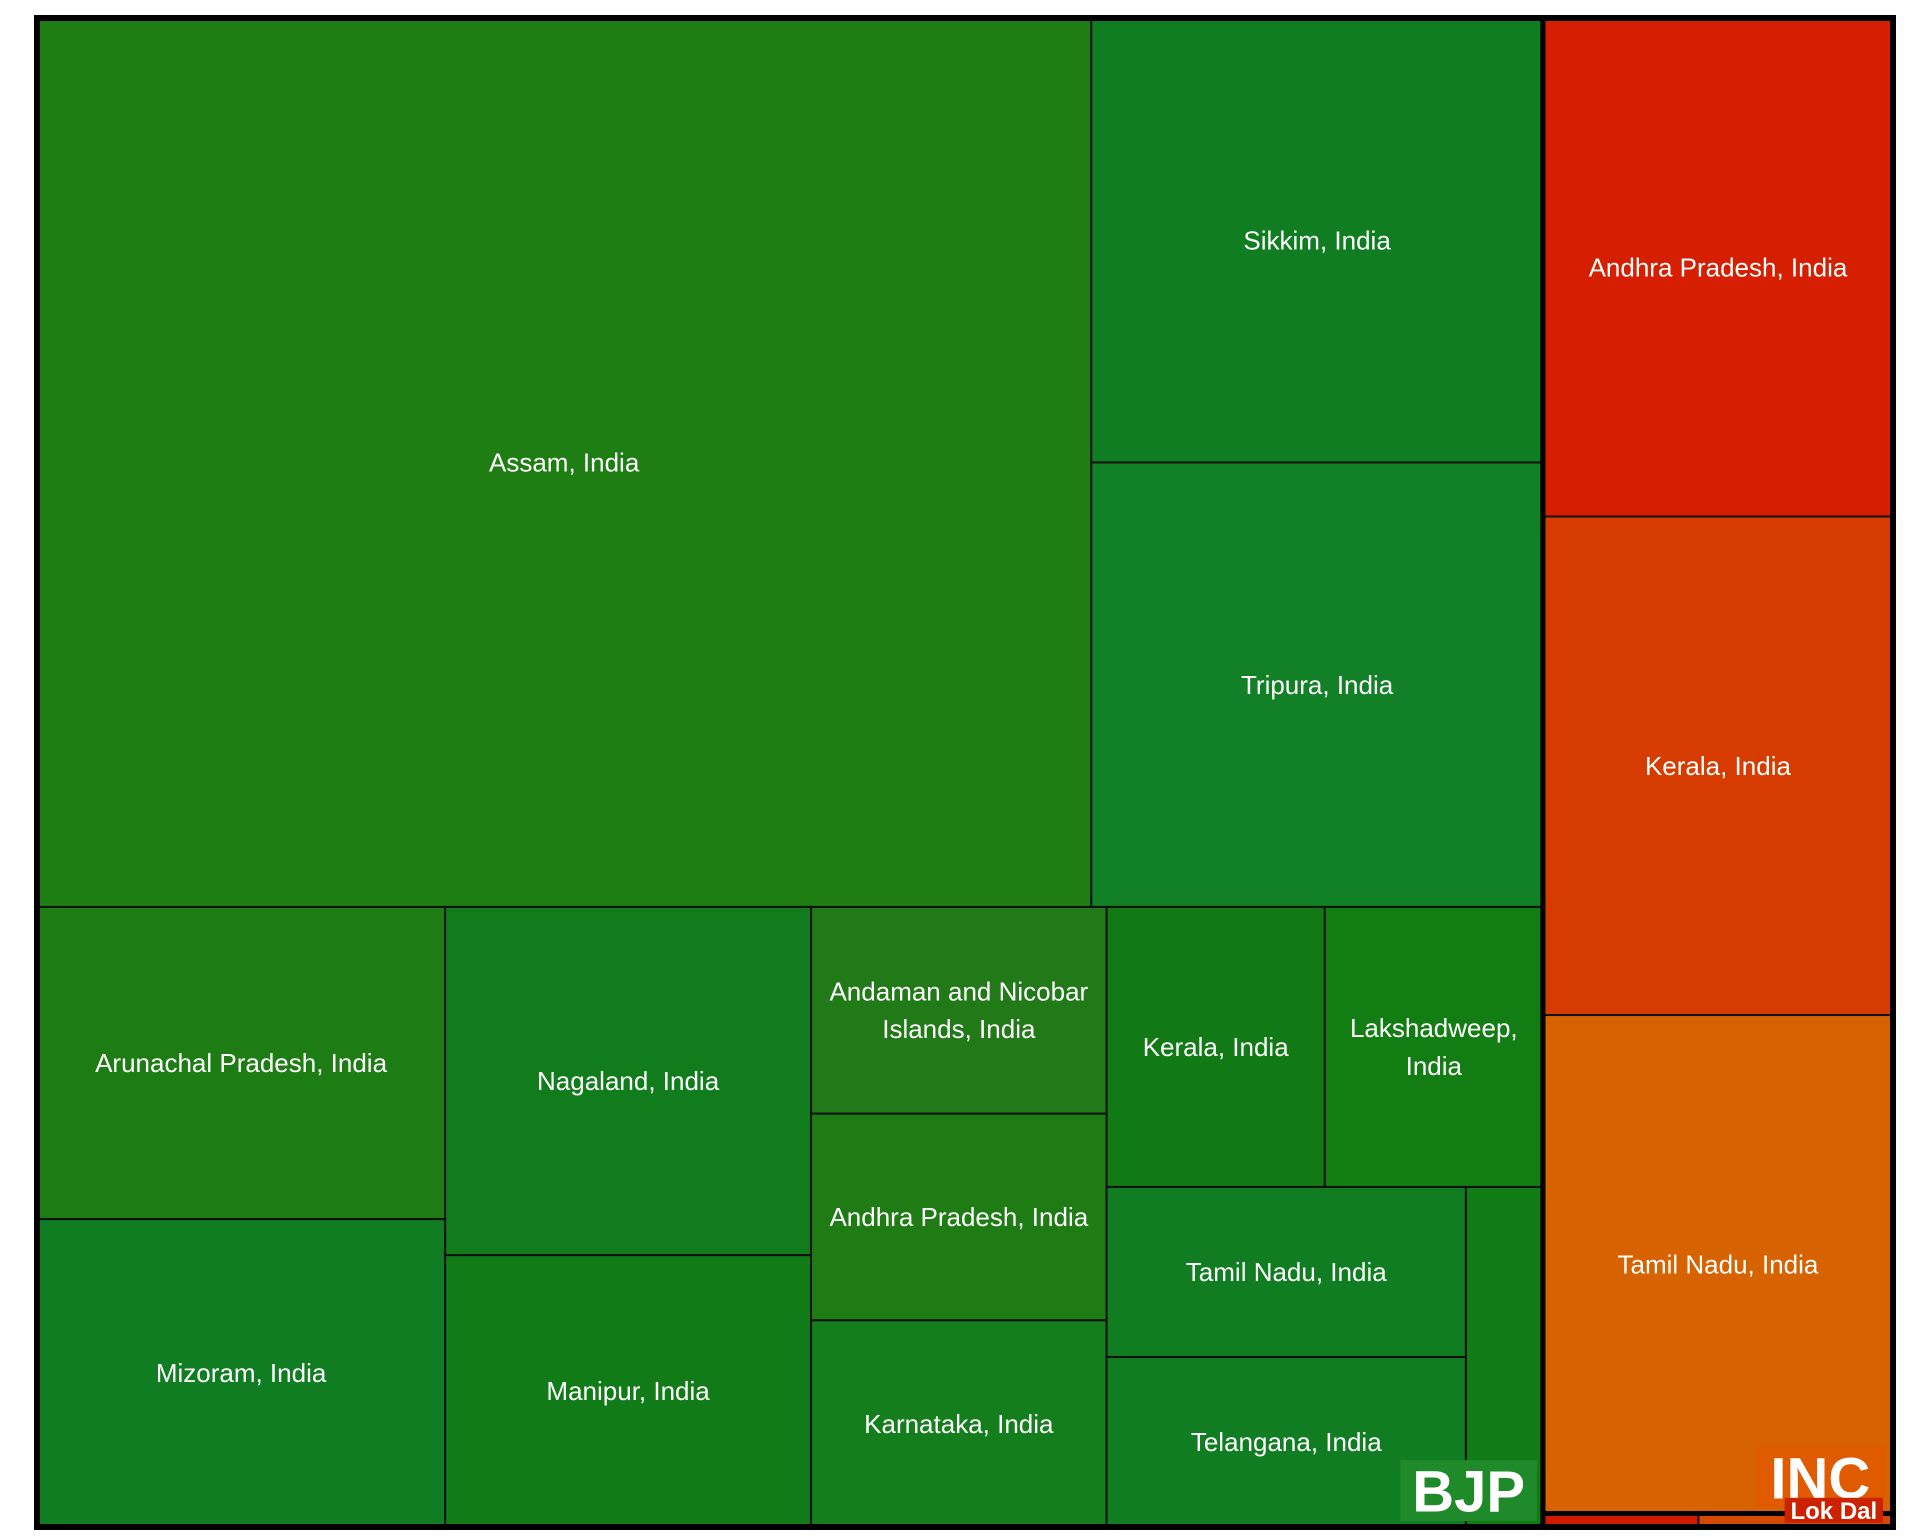  I want to click on treemap-cell-label: Nagaland, India, so click(628, 1081).